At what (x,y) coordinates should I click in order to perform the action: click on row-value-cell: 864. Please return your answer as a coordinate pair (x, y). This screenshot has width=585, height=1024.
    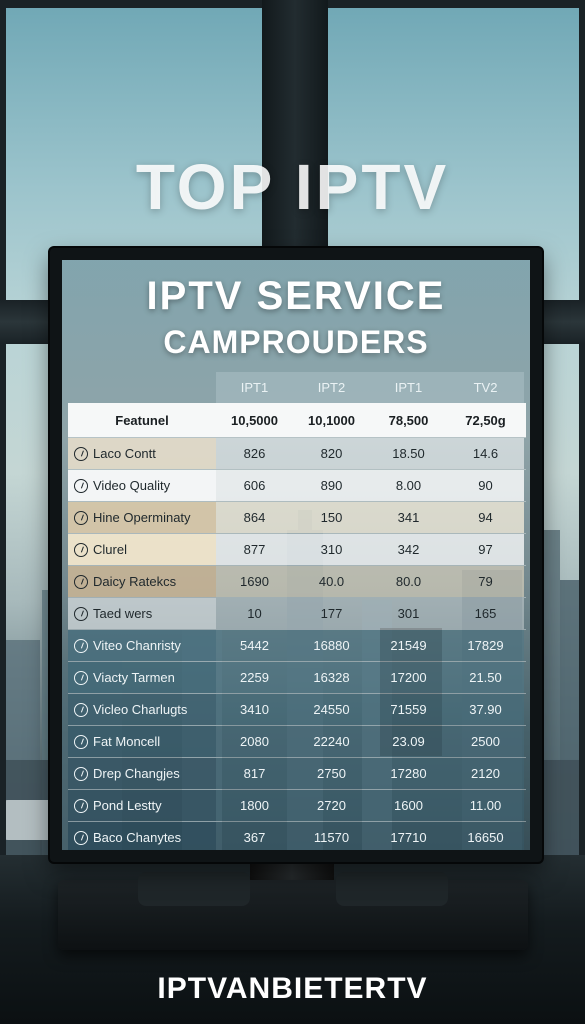
    Looking at the image, I should click on (254, 517).